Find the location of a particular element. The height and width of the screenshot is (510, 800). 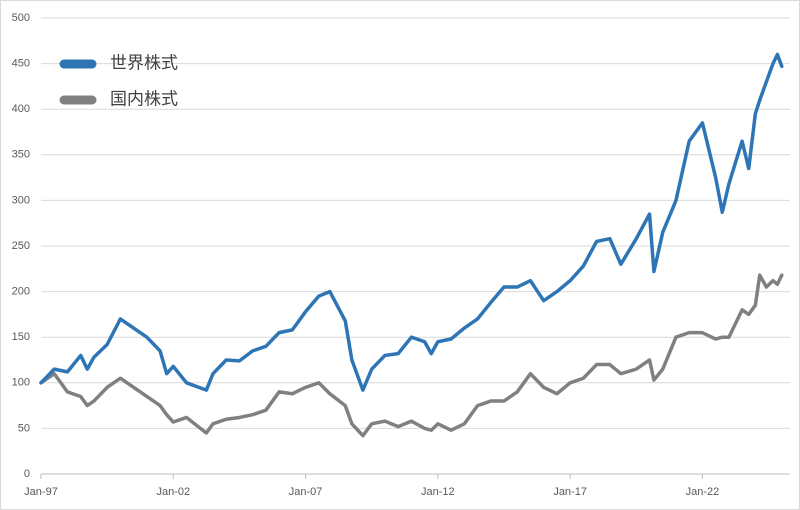

y-tick-label: 450 is located at coordinates (21, 64).